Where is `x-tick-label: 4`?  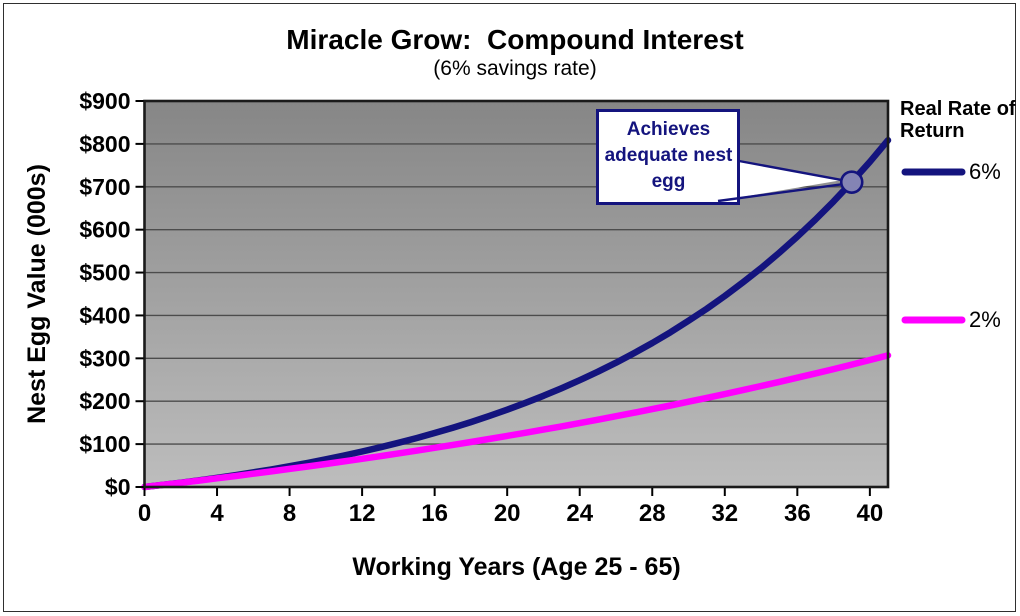
x-tick-label: 4 is located at coordinates (217, 513).